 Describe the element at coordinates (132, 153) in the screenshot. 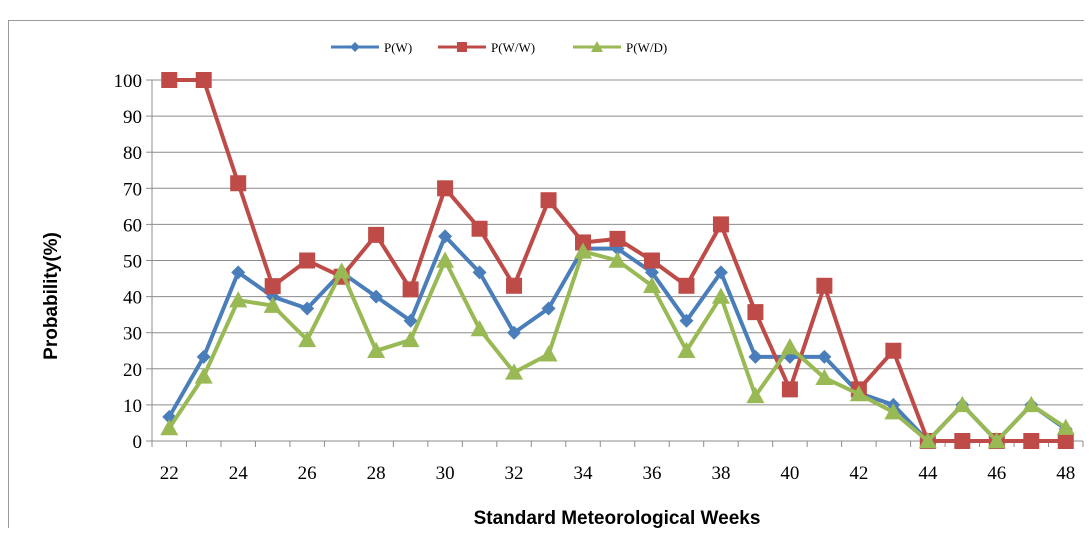

I see `y-tick-label: 80` at that location.